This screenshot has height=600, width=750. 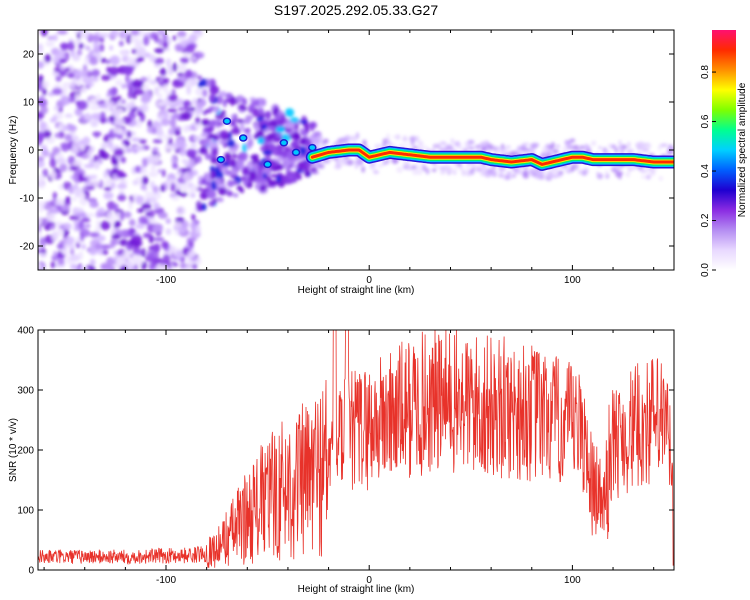 What do you see at coordinates (705, 121) in the screenshot?
I see `colorbar-tick-label: 0.6` at bounding box center [705, 121].